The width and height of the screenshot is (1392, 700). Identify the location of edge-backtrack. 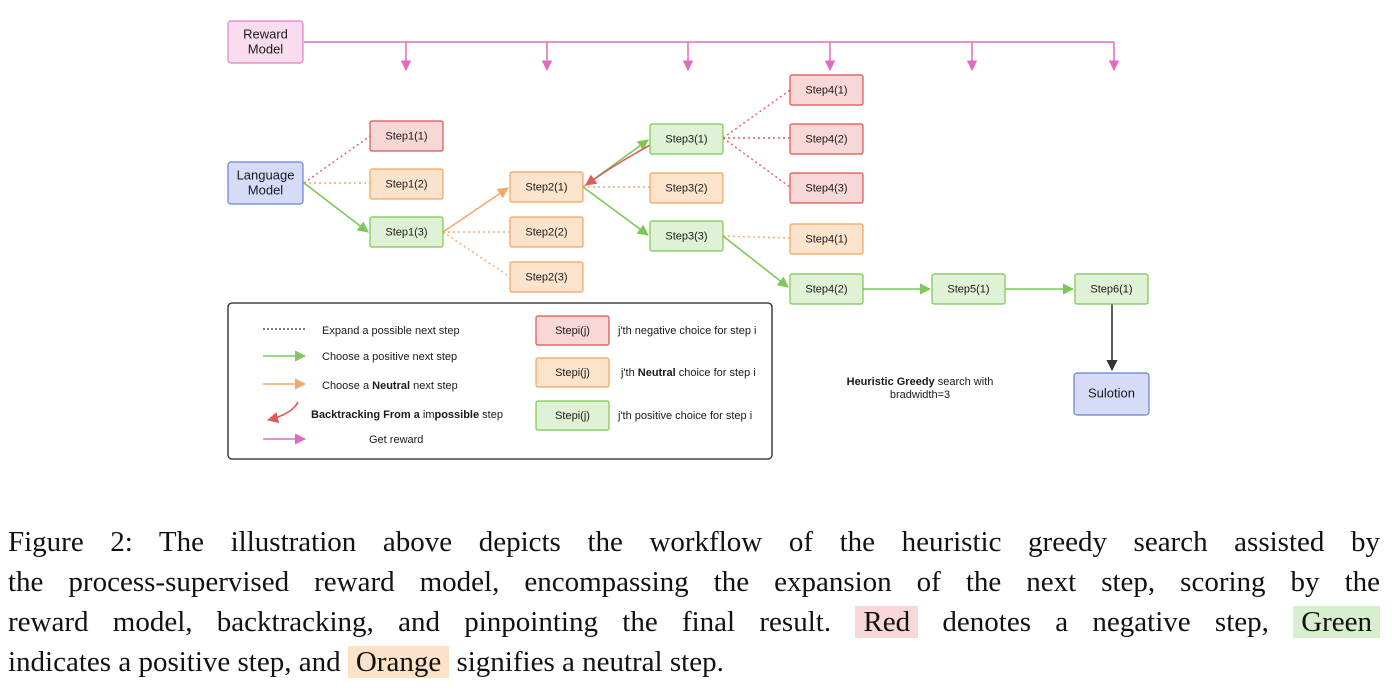
(619, 164).